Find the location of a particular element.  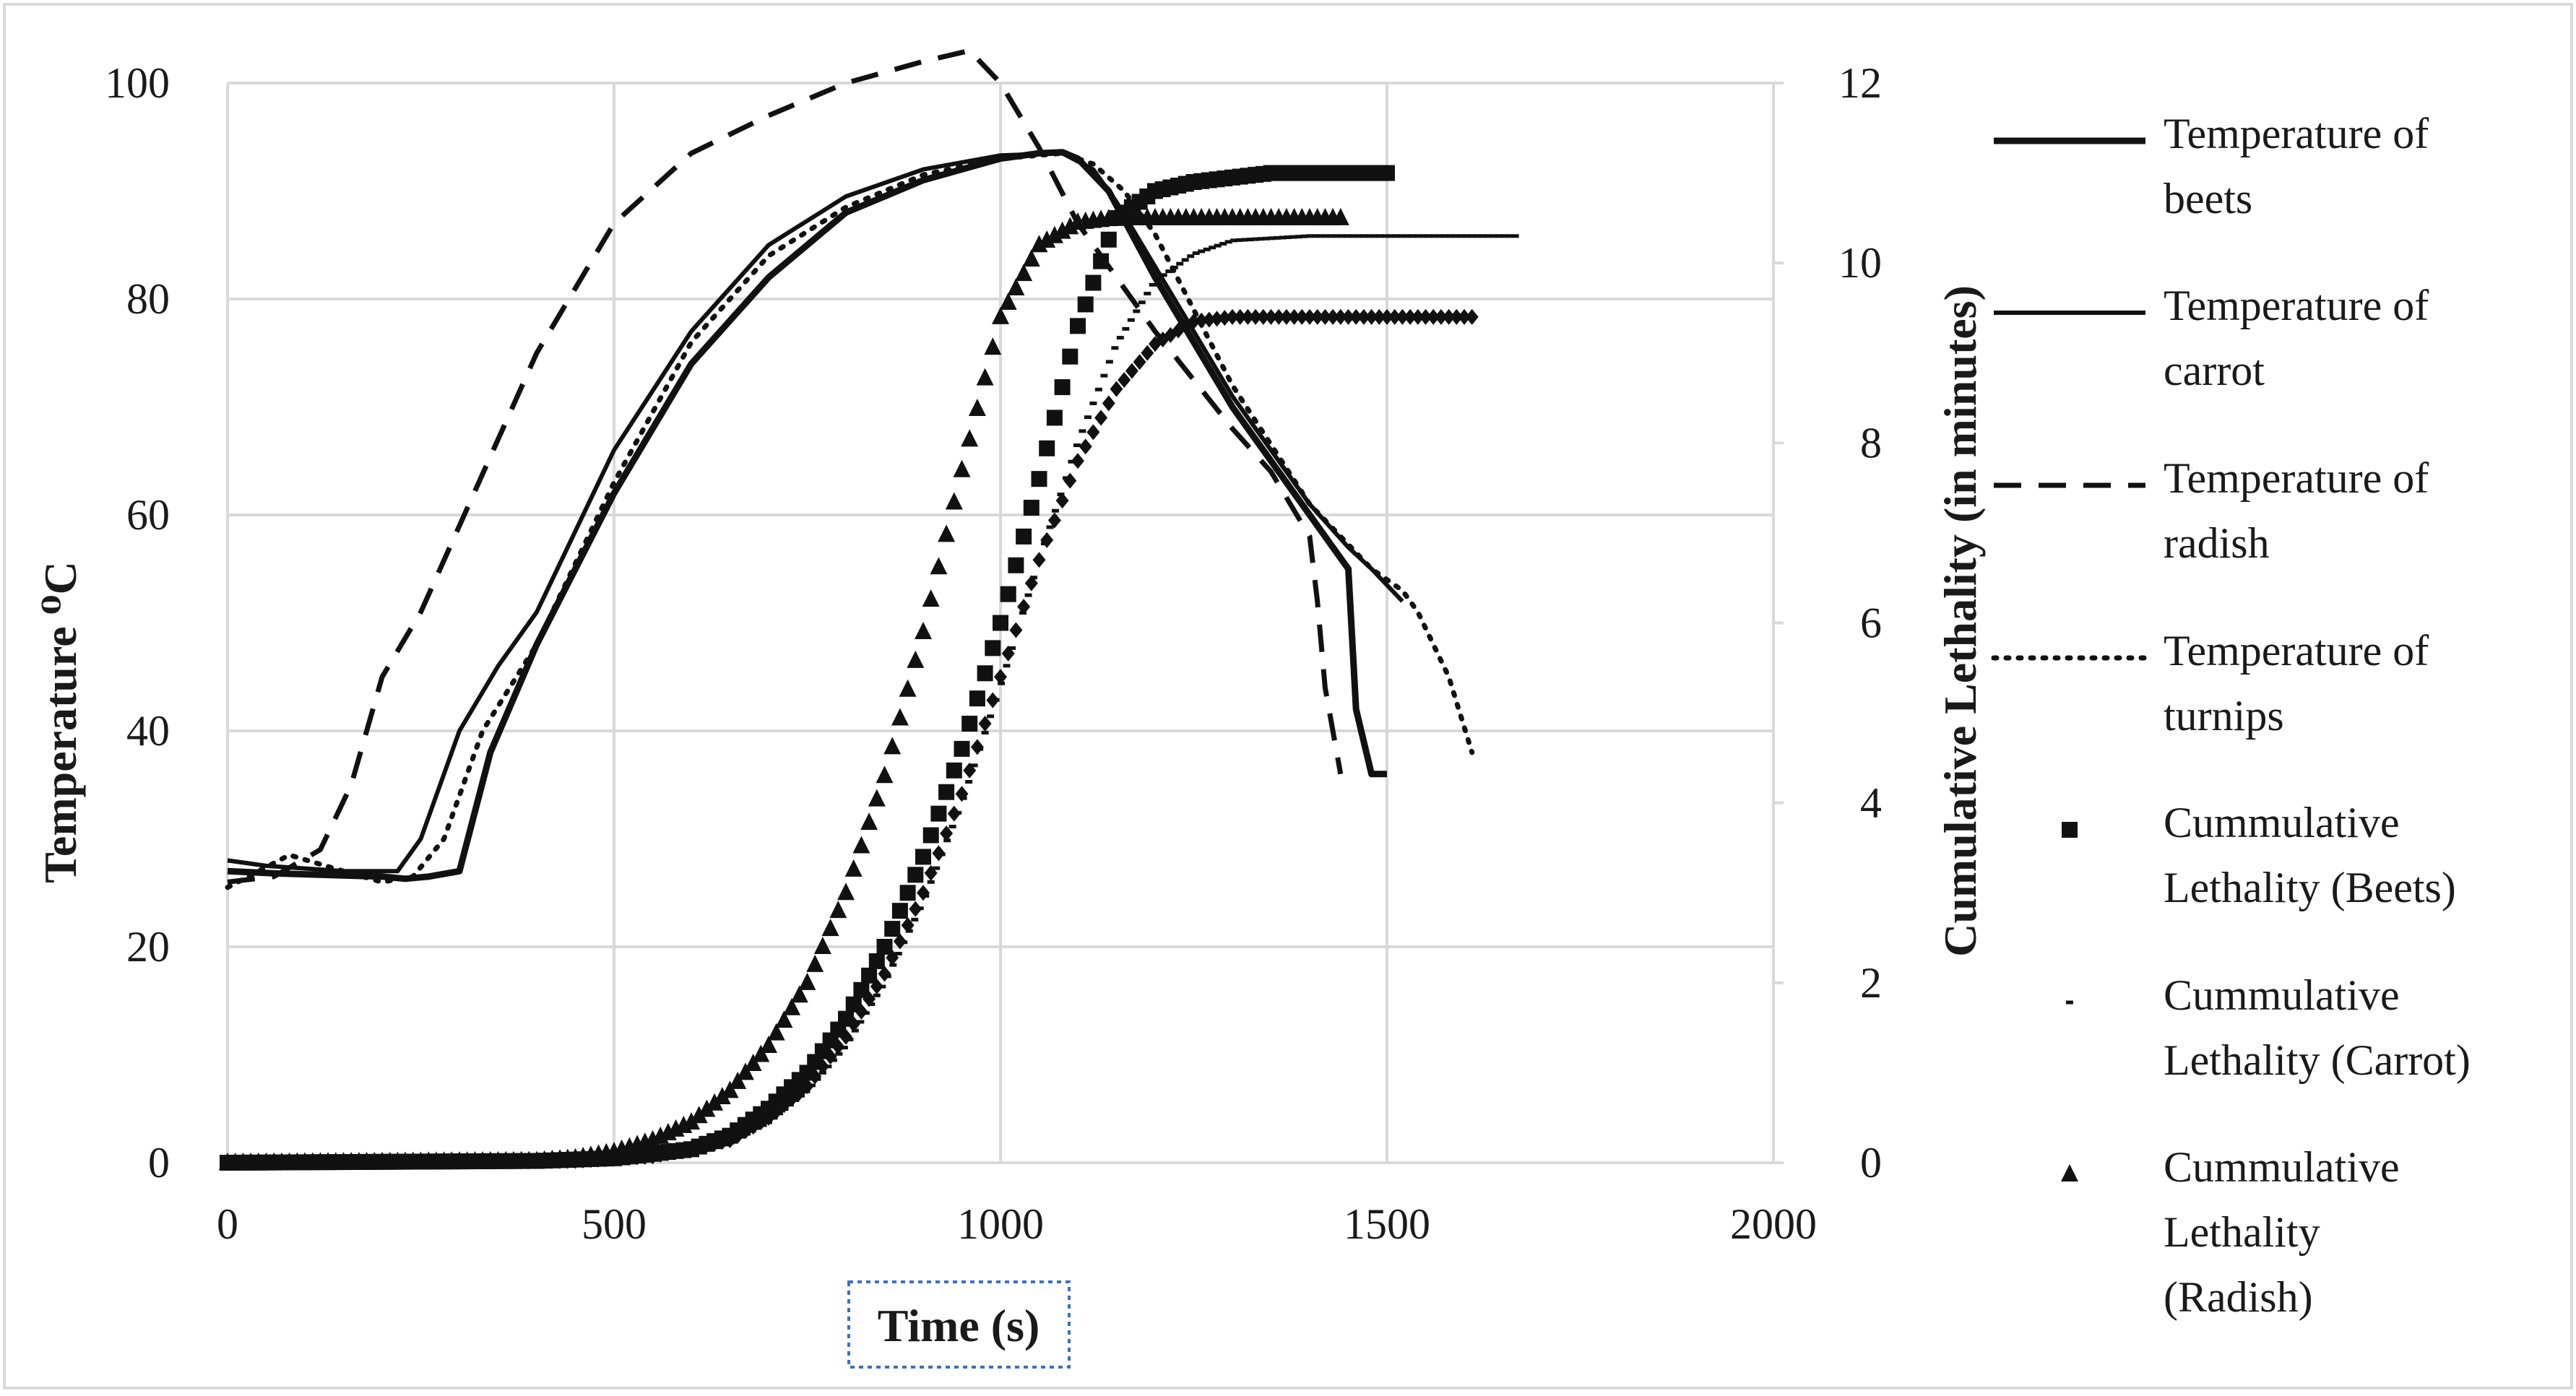

y2-axis-title: Cumulative Lethality (in minutes) is located at coordinates (1960, 621).